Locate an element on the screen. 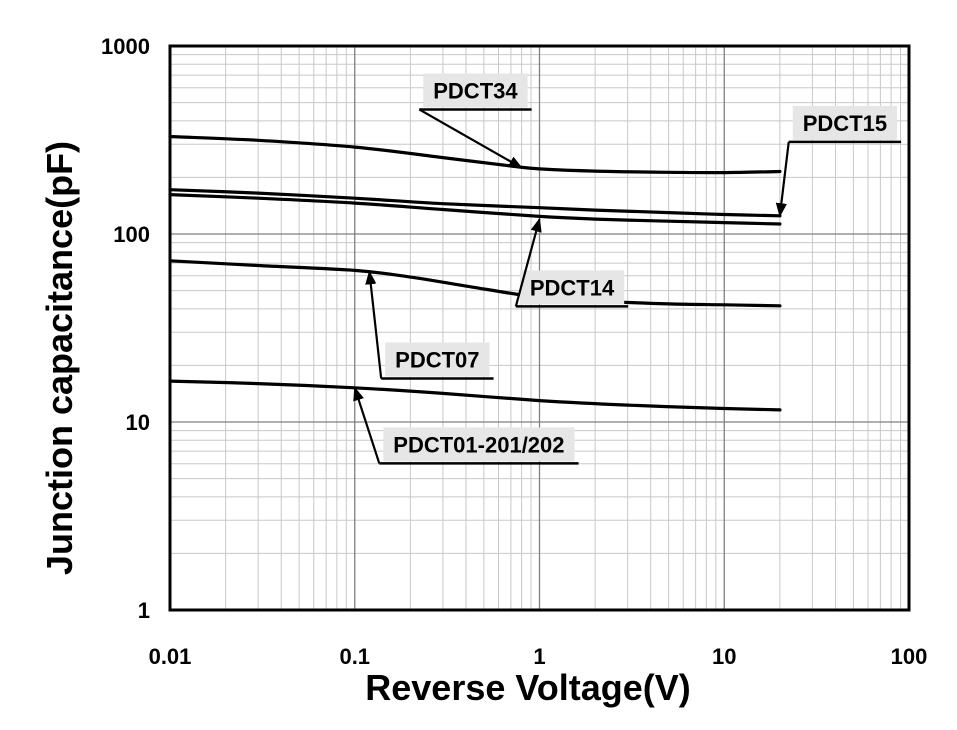 The height and width of the screenshot is (730, 957). callout-label: PDCT14 is located at coordinates (572, 287).